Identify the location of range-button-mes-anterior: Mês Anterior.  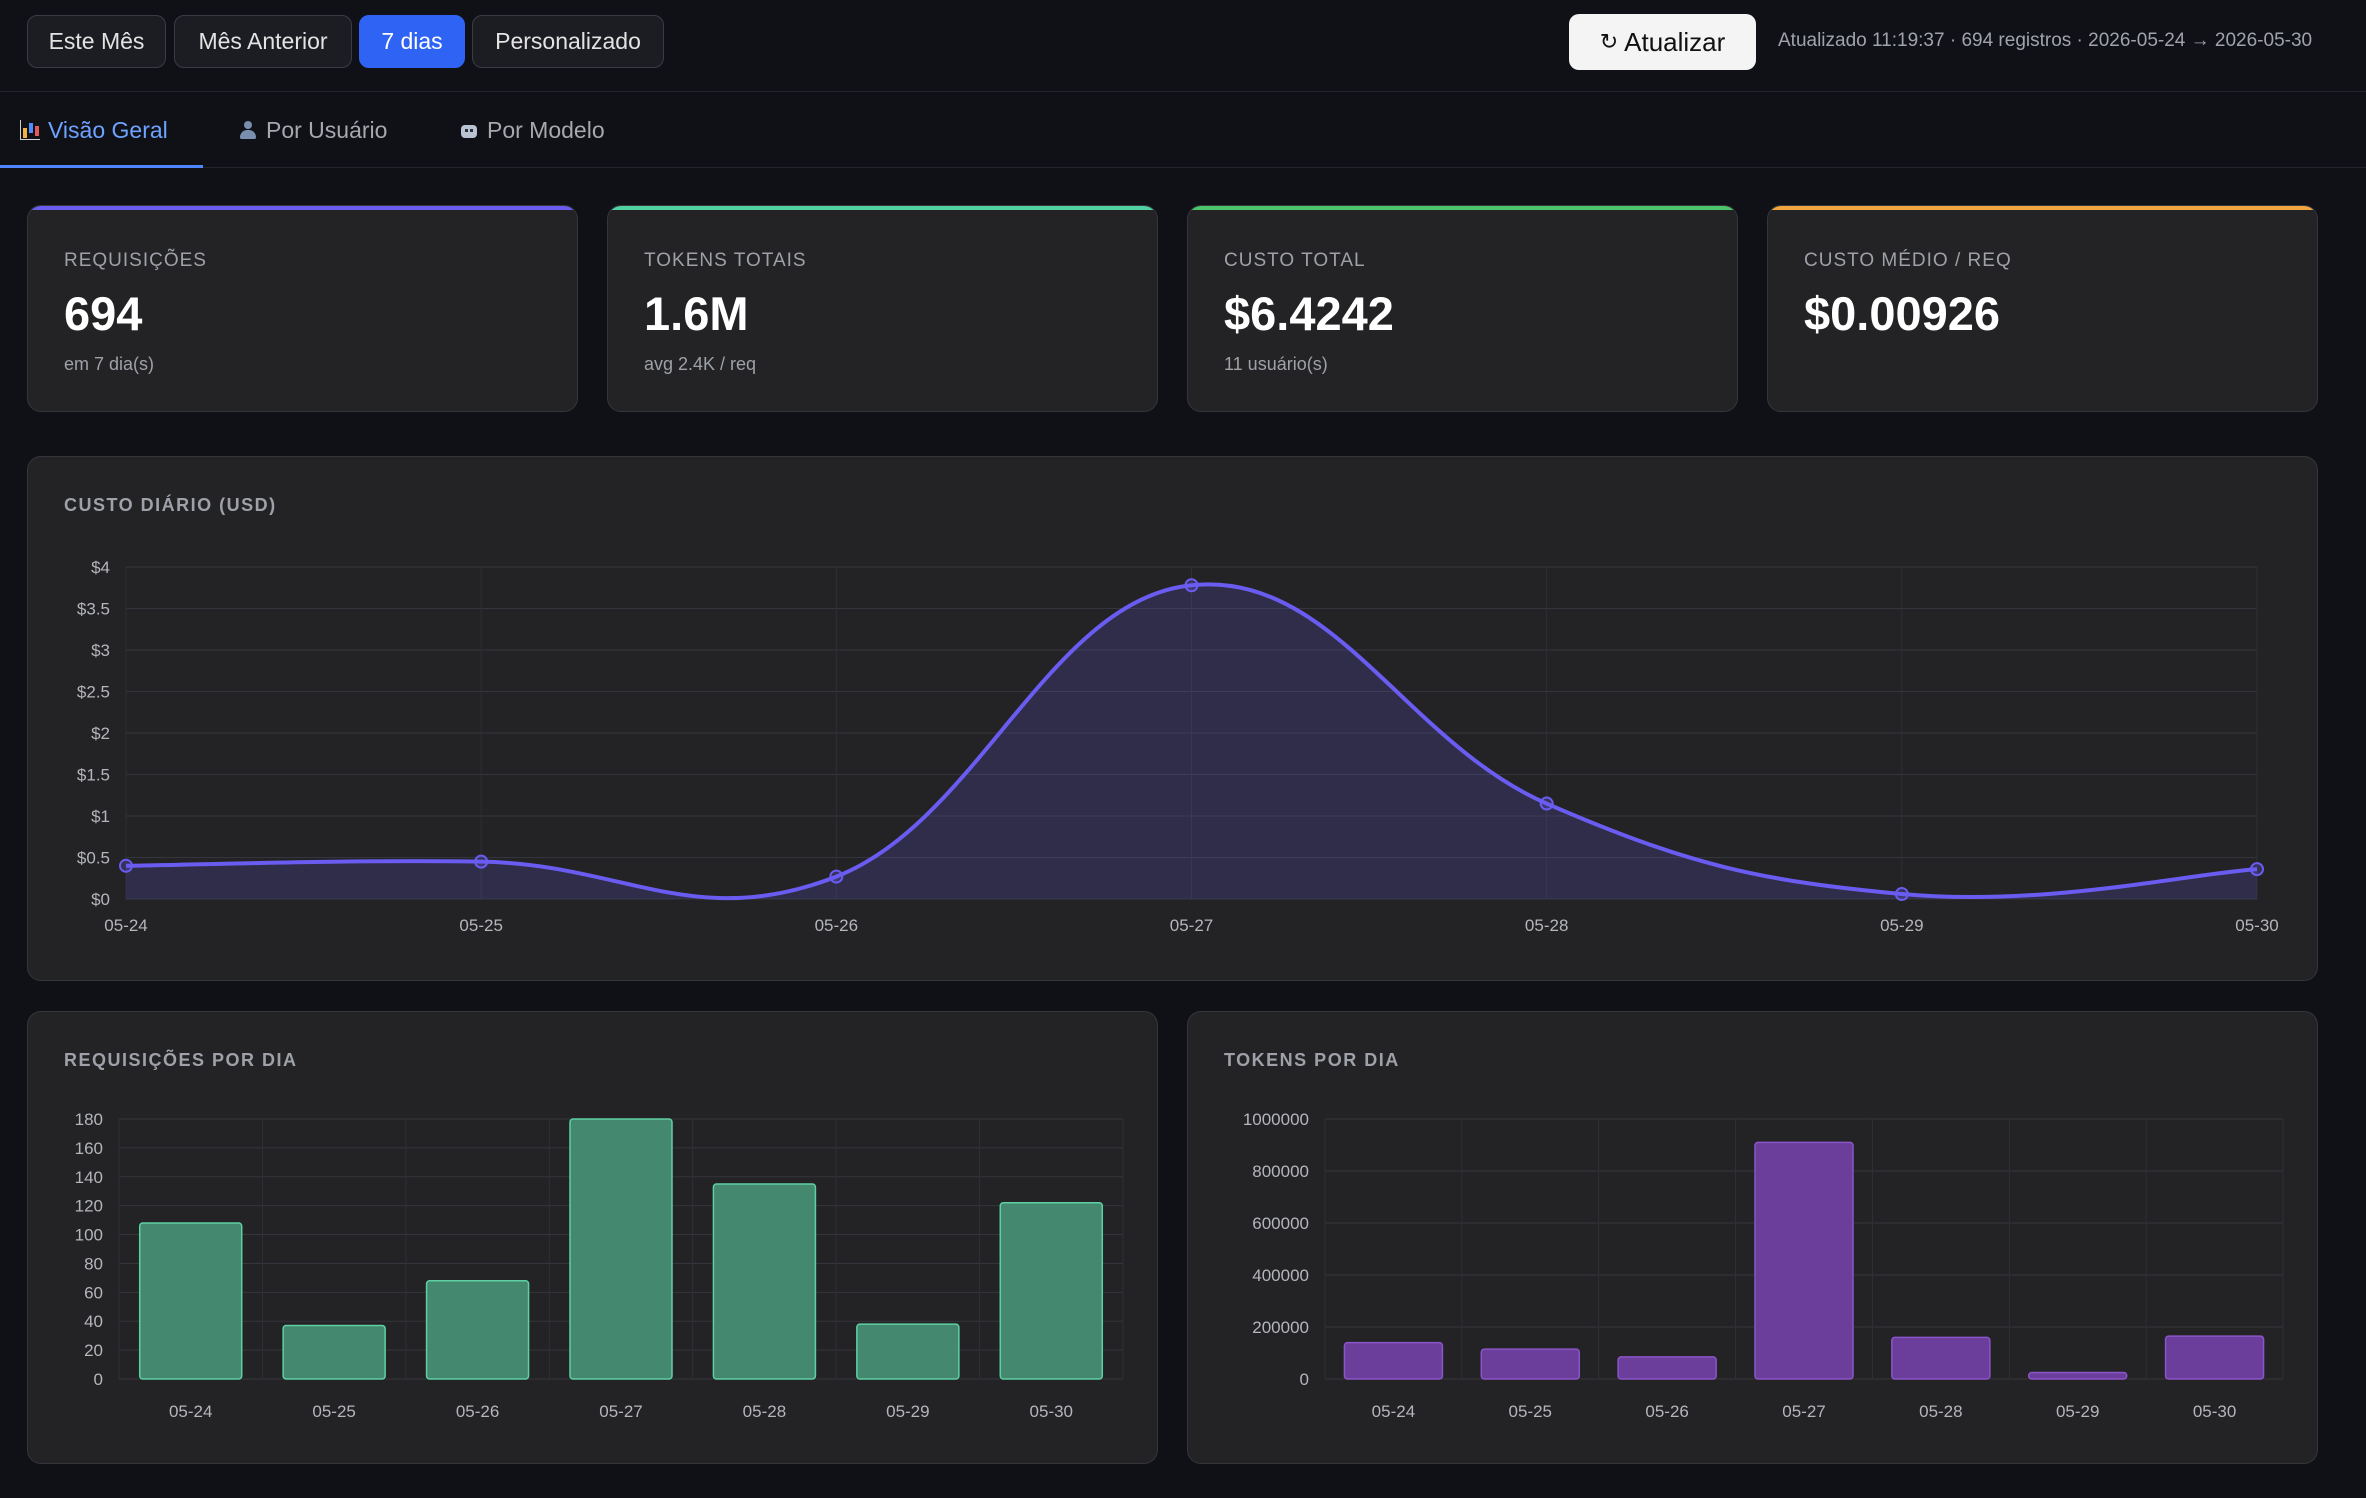
(263, 41).